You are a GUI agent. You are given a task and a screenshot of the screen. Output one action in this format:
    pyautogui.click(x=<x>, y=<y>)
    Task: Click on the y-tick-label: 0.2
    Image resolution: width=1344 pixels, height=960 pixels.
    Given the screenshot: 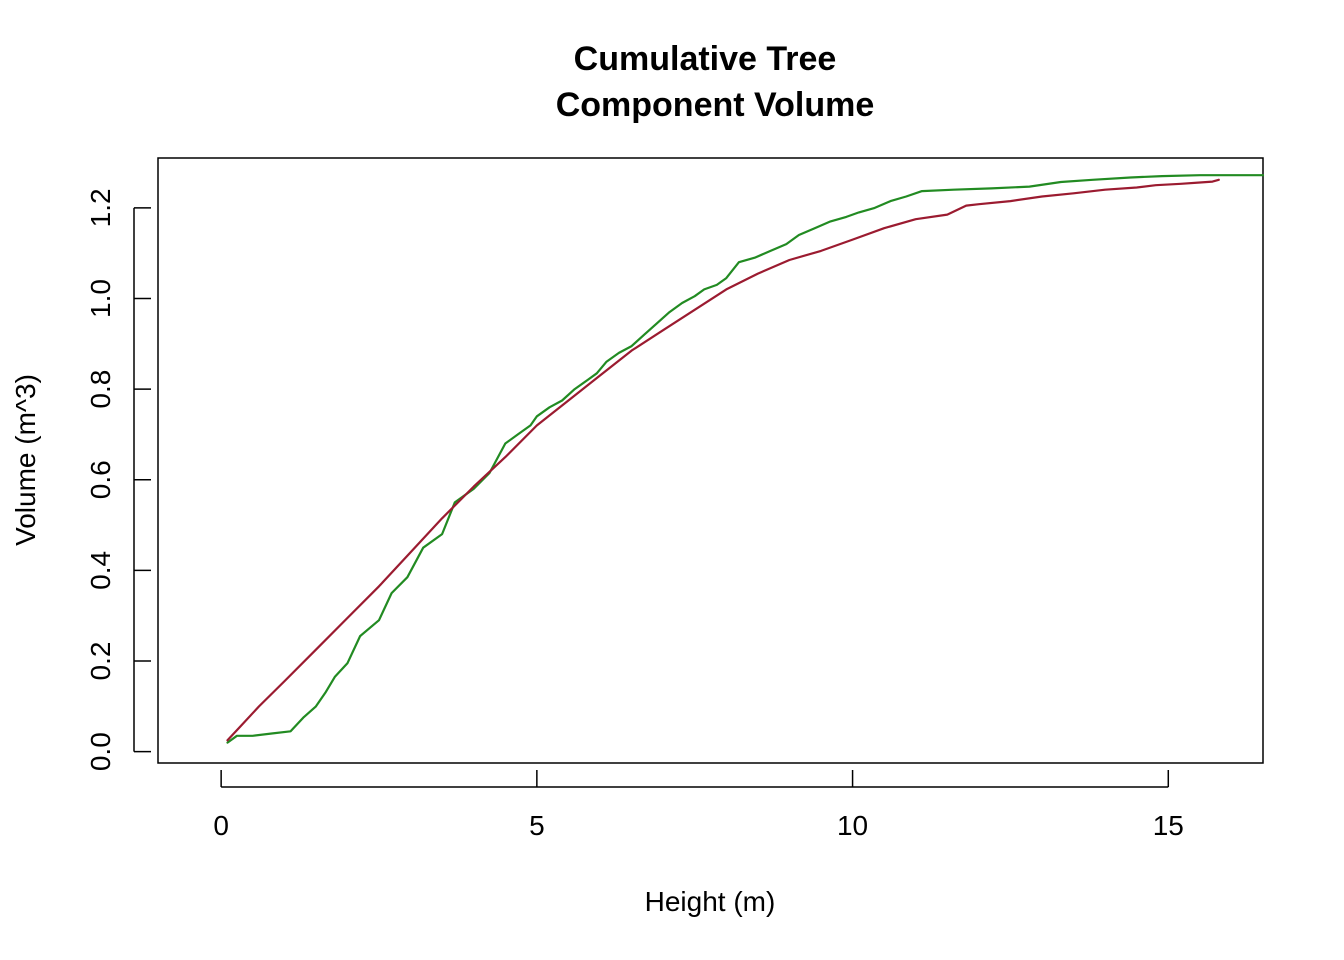 What is the action you would take?
    pyautogui.click(x=100, y=661)
    